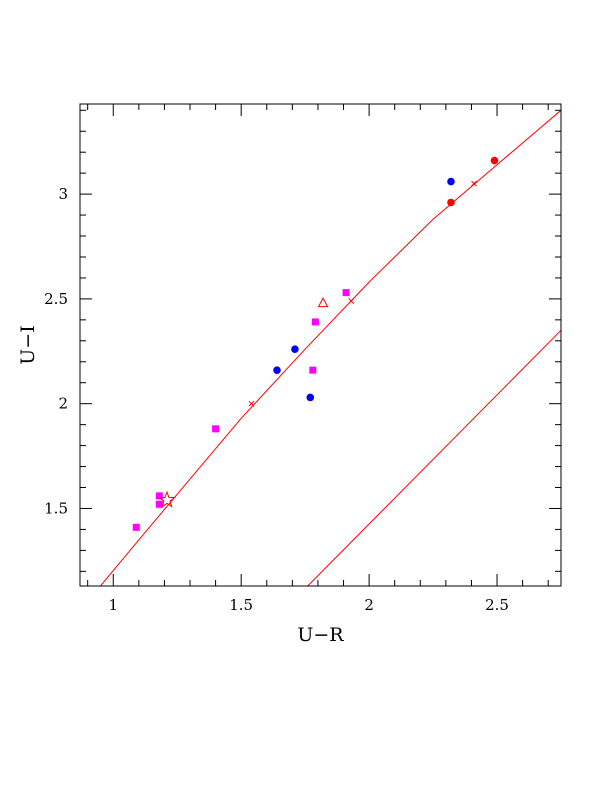  I want to click on star-point, so click(167, 499).